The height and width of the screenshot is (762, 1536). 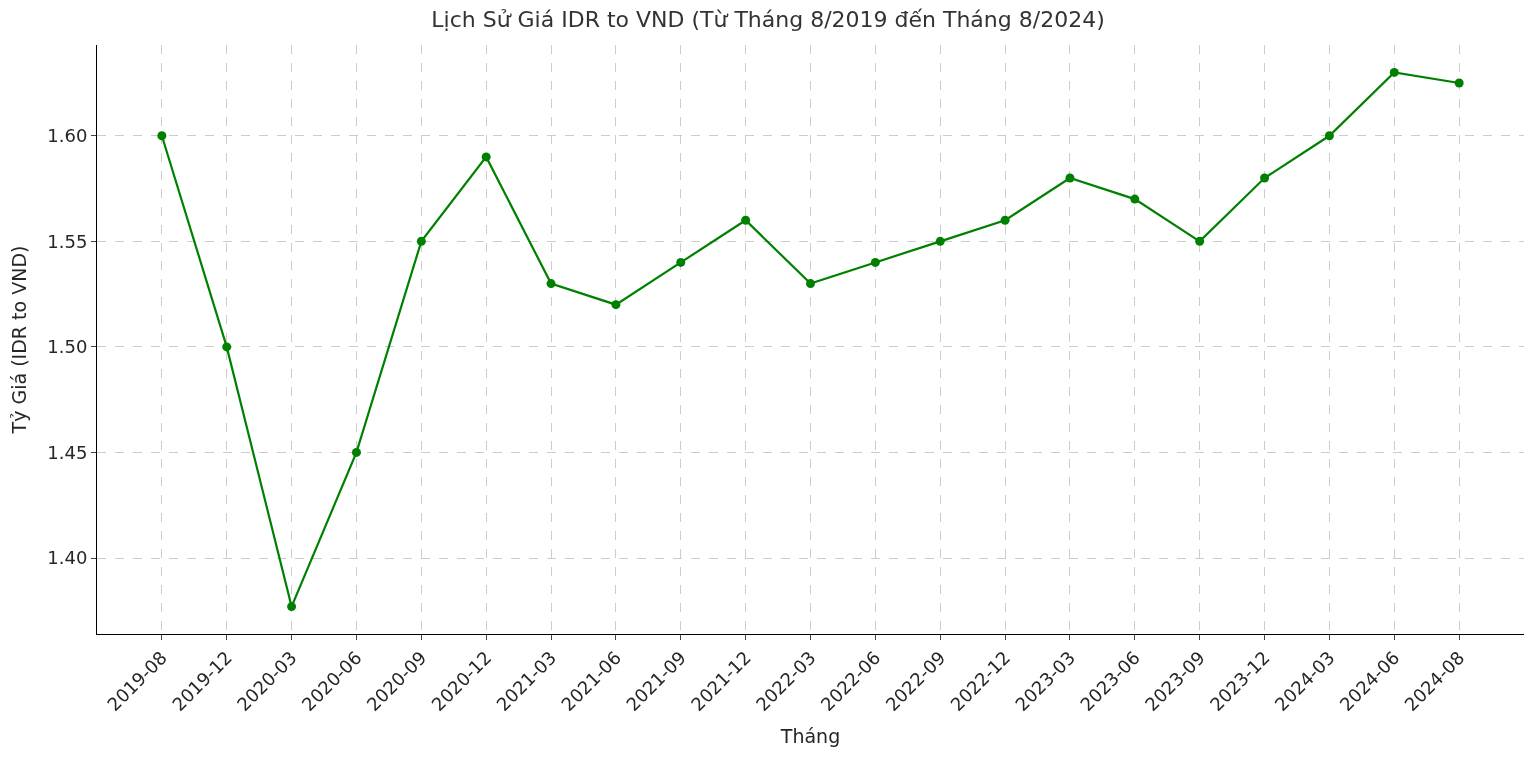 I want to click on y-tick-label: 1.60, so click(x=67, y=136).